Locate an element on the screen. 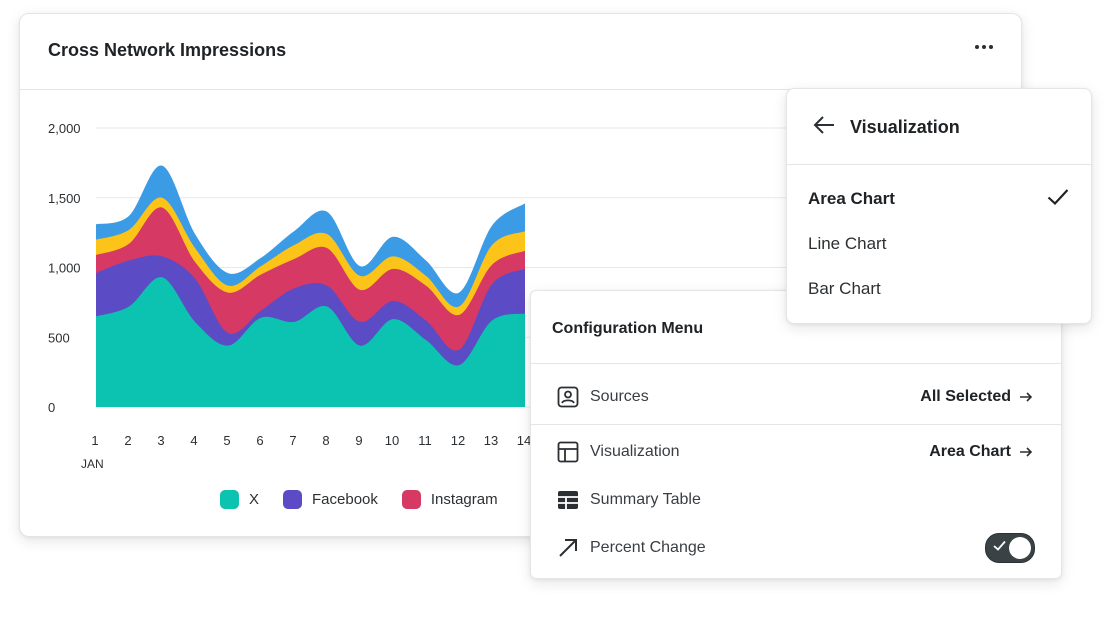 The height and width of the screenshot is (626, 1120). option-area-chart: Area Chart is located at coordinates (851, 198).